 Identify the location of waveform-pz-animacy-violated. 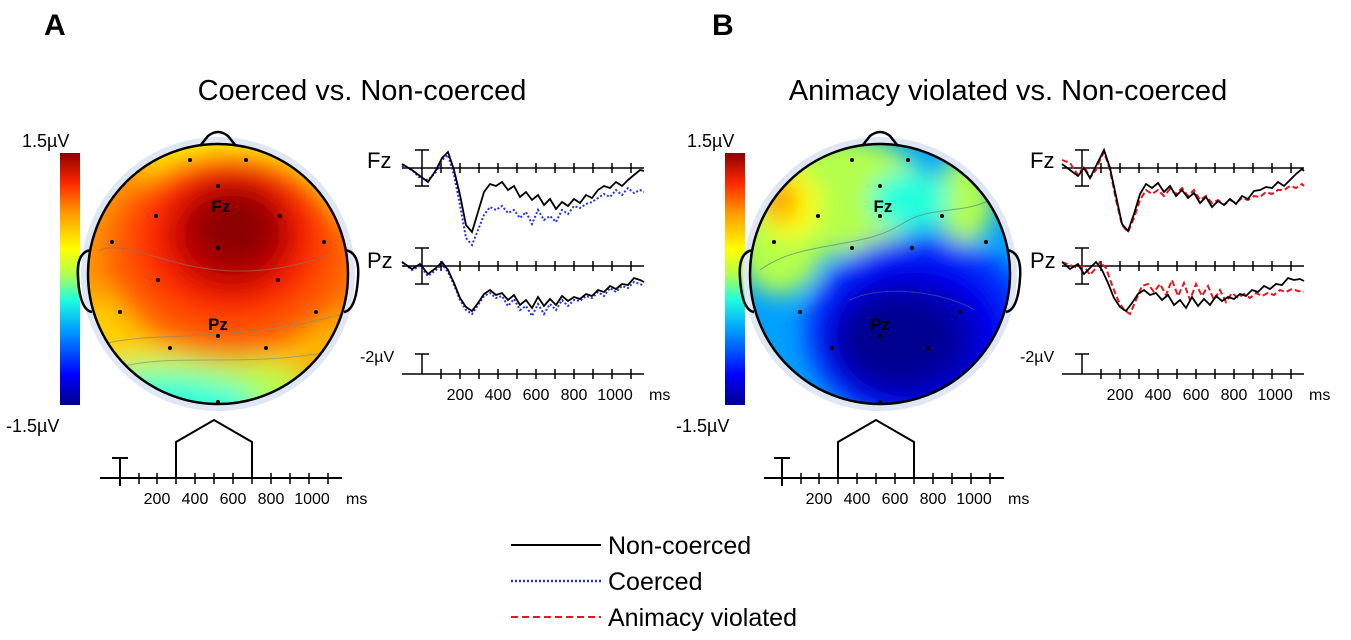
(1183, 288).